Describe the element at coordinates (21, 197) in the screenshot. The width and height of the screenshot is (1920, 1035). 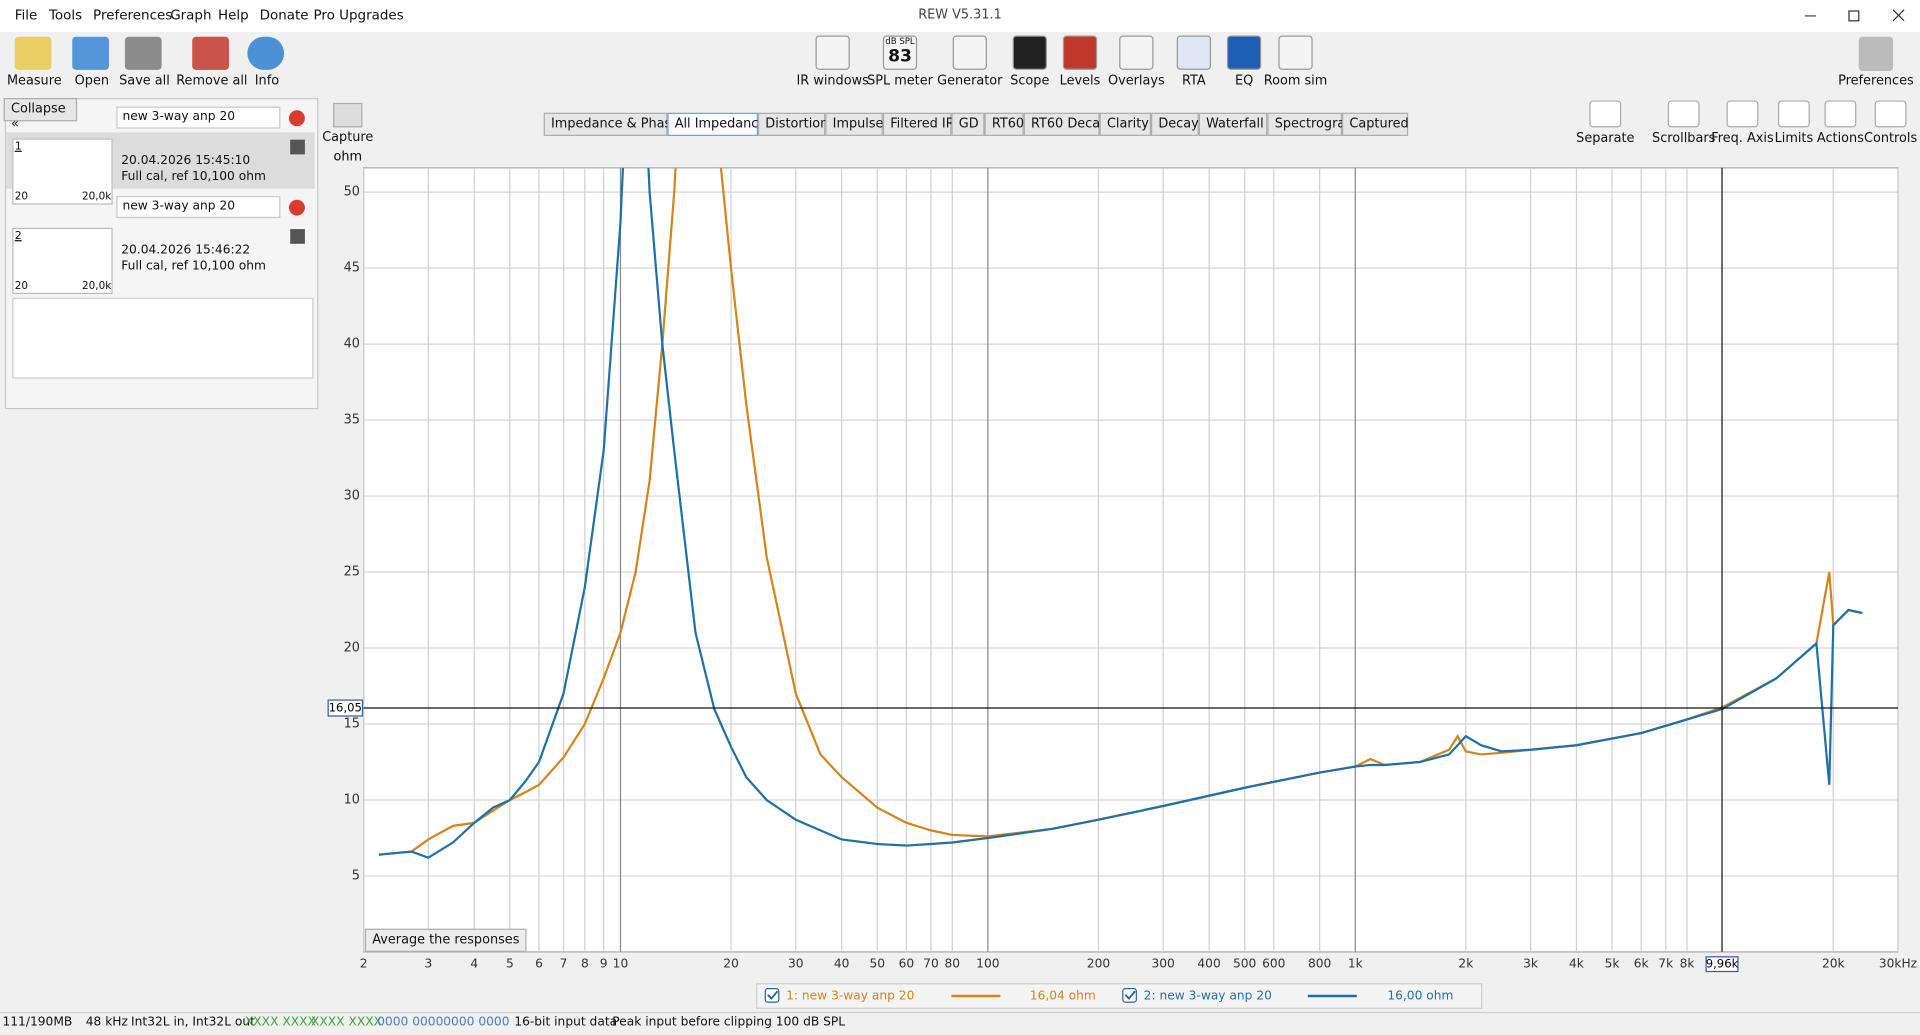
I see `thumb-min: 20` at that location.